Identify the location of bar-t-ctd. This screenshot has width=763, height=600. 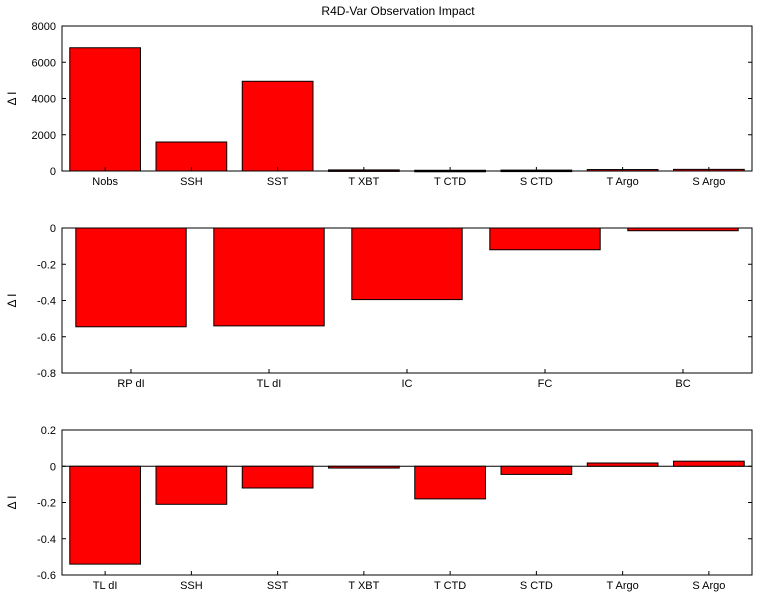
(450, 482).